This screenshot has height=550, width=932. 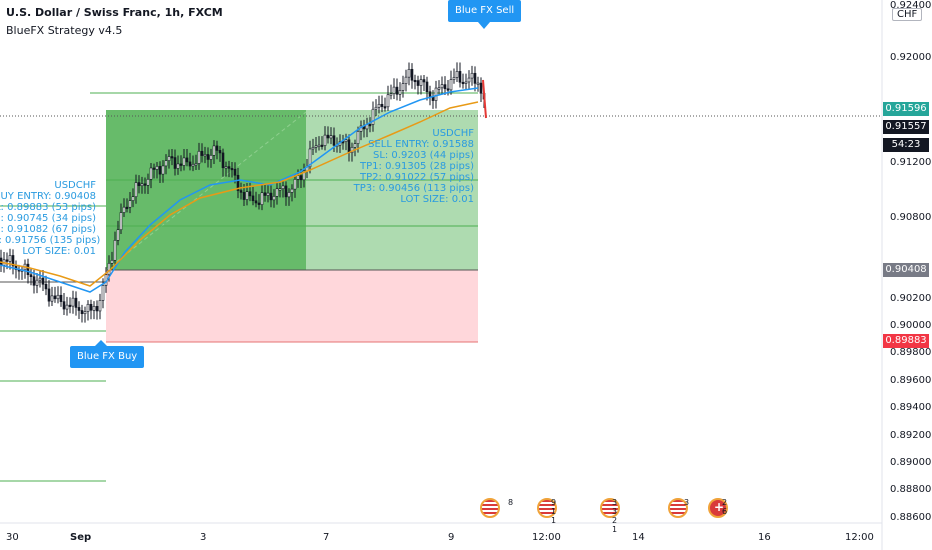 What do you see at coordinates (326, 537) in the screenshot?
I see `x-tick: 7` at bounding box center [326, 537].